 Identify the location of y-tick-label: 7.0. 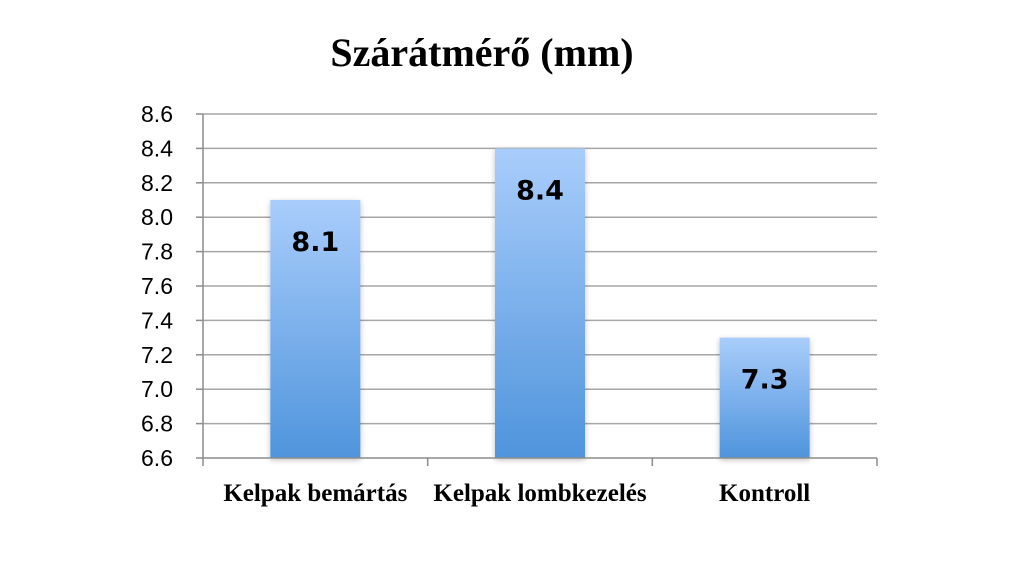
(157, 389).